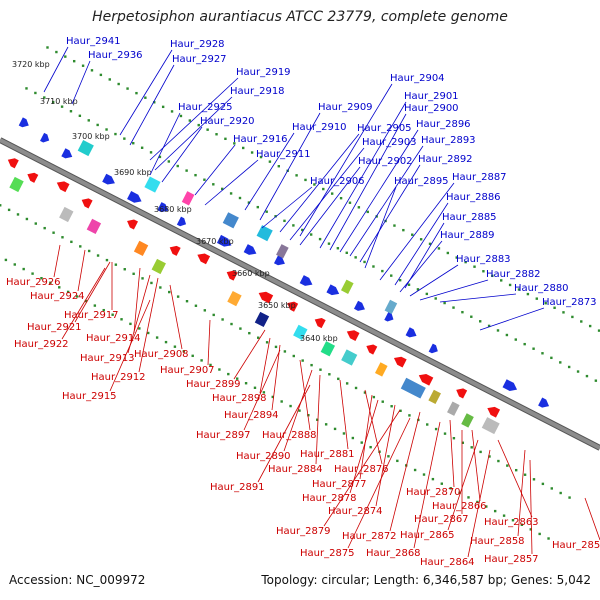 This screenshot has width=600, height=600. Describe the element at coordinates (260, 139) in the screenshot. I see `forward-gene-label: Haur_2916` at that location.